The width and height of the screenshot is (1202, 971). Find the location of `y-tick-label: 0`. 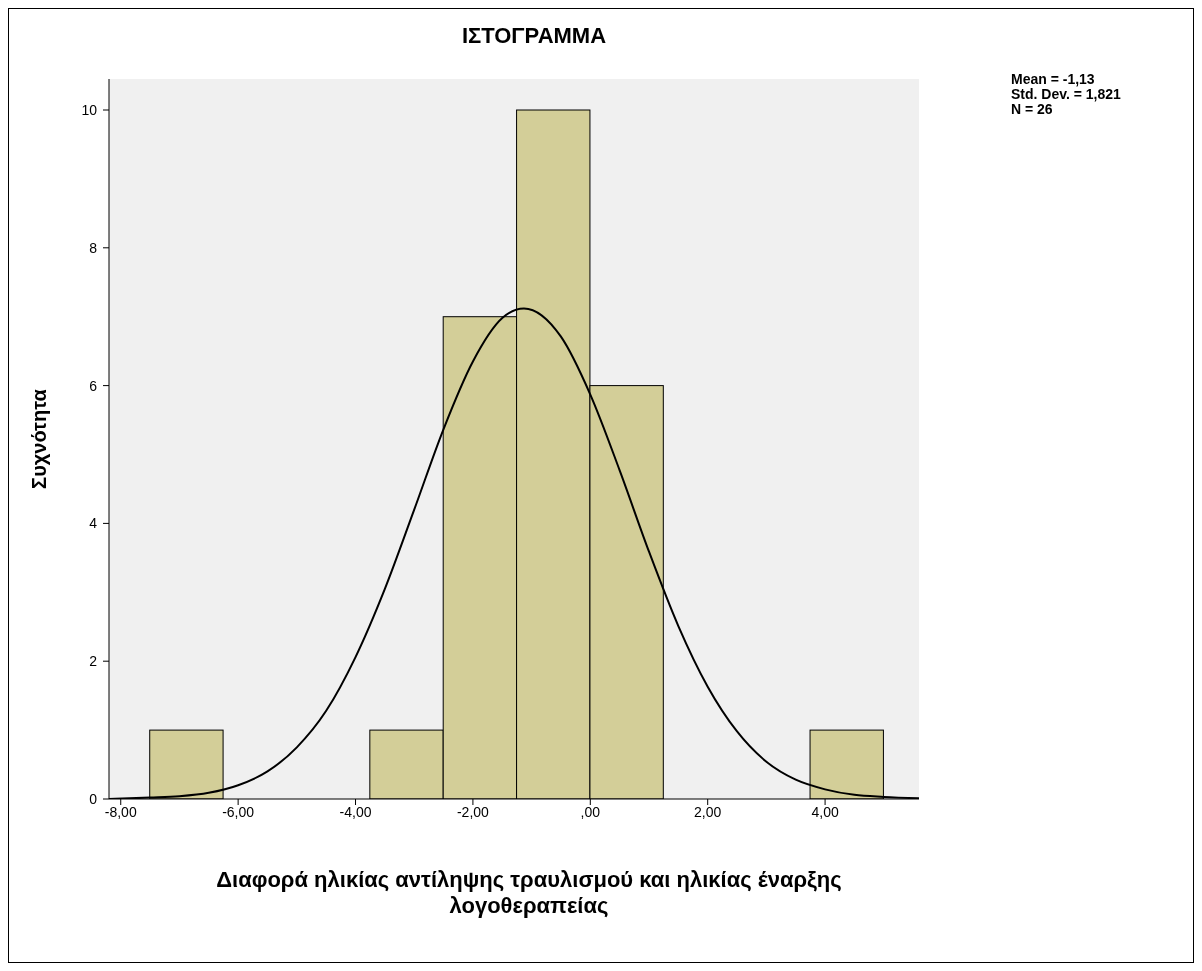

y-tick-label: 0 is located at coordinates (93, 799).